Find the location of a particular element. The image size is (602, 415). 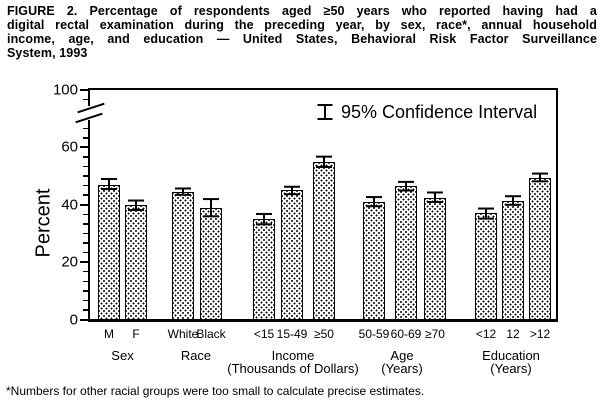

bar-F is located at coordinates (136, 262).